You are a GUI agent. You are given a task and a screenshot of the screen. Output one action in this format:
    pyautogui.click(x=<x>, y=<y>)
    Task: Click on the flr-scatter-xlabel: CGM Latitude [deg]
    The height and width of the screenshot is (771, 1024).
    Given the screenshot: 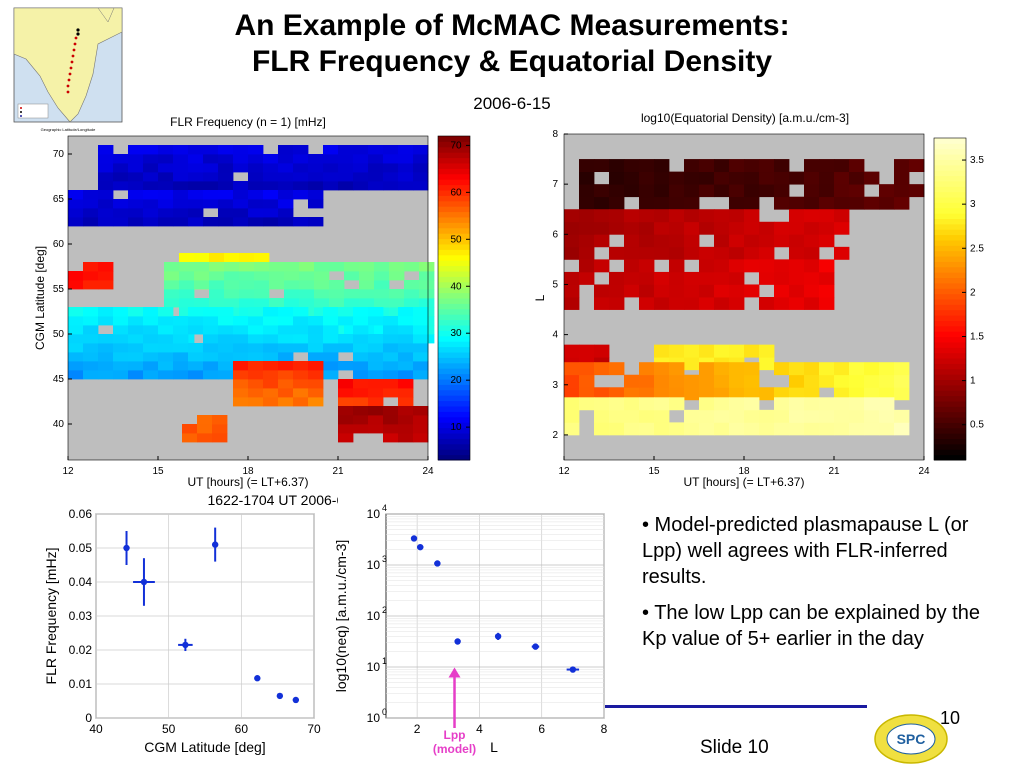 What is the action you would take?
    pyautogui.click(x=204, y=747)
    